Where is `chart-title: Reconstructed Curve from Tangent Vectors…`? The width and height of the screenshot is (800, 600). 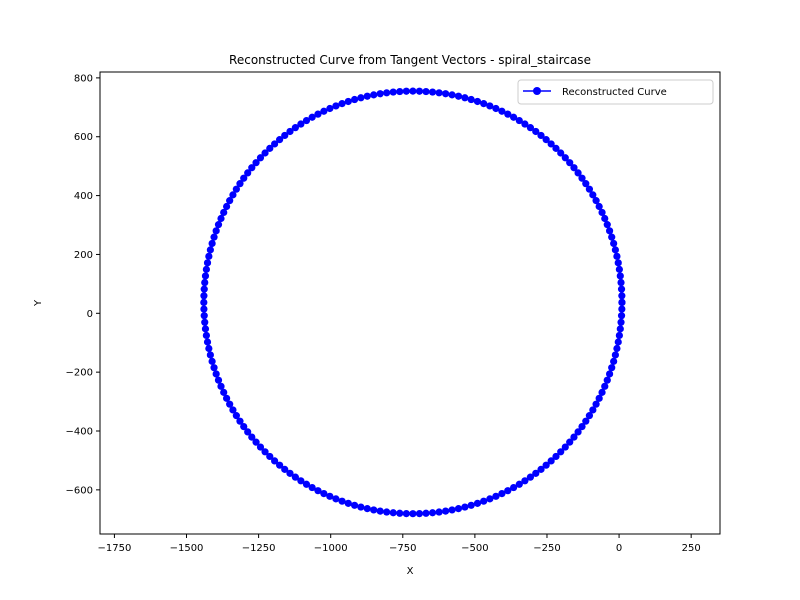 chart-title: Reconstructed Curve from Tangent Vectors… is located at coordinates (410, 60).